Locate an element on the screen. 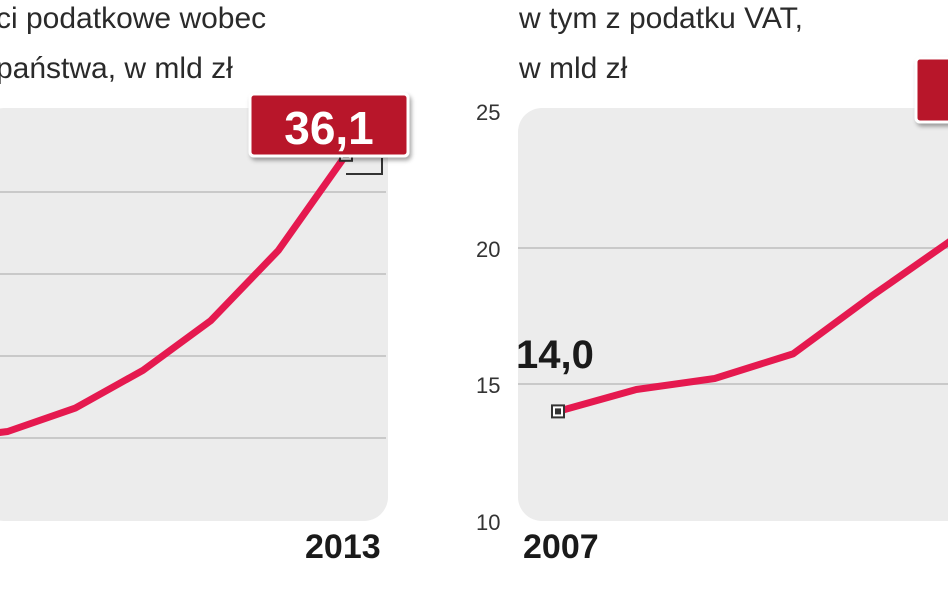 The height and width of the screenshot is (593, 948). right-y-tick-label: 15 is located at coordinates (488, 385).